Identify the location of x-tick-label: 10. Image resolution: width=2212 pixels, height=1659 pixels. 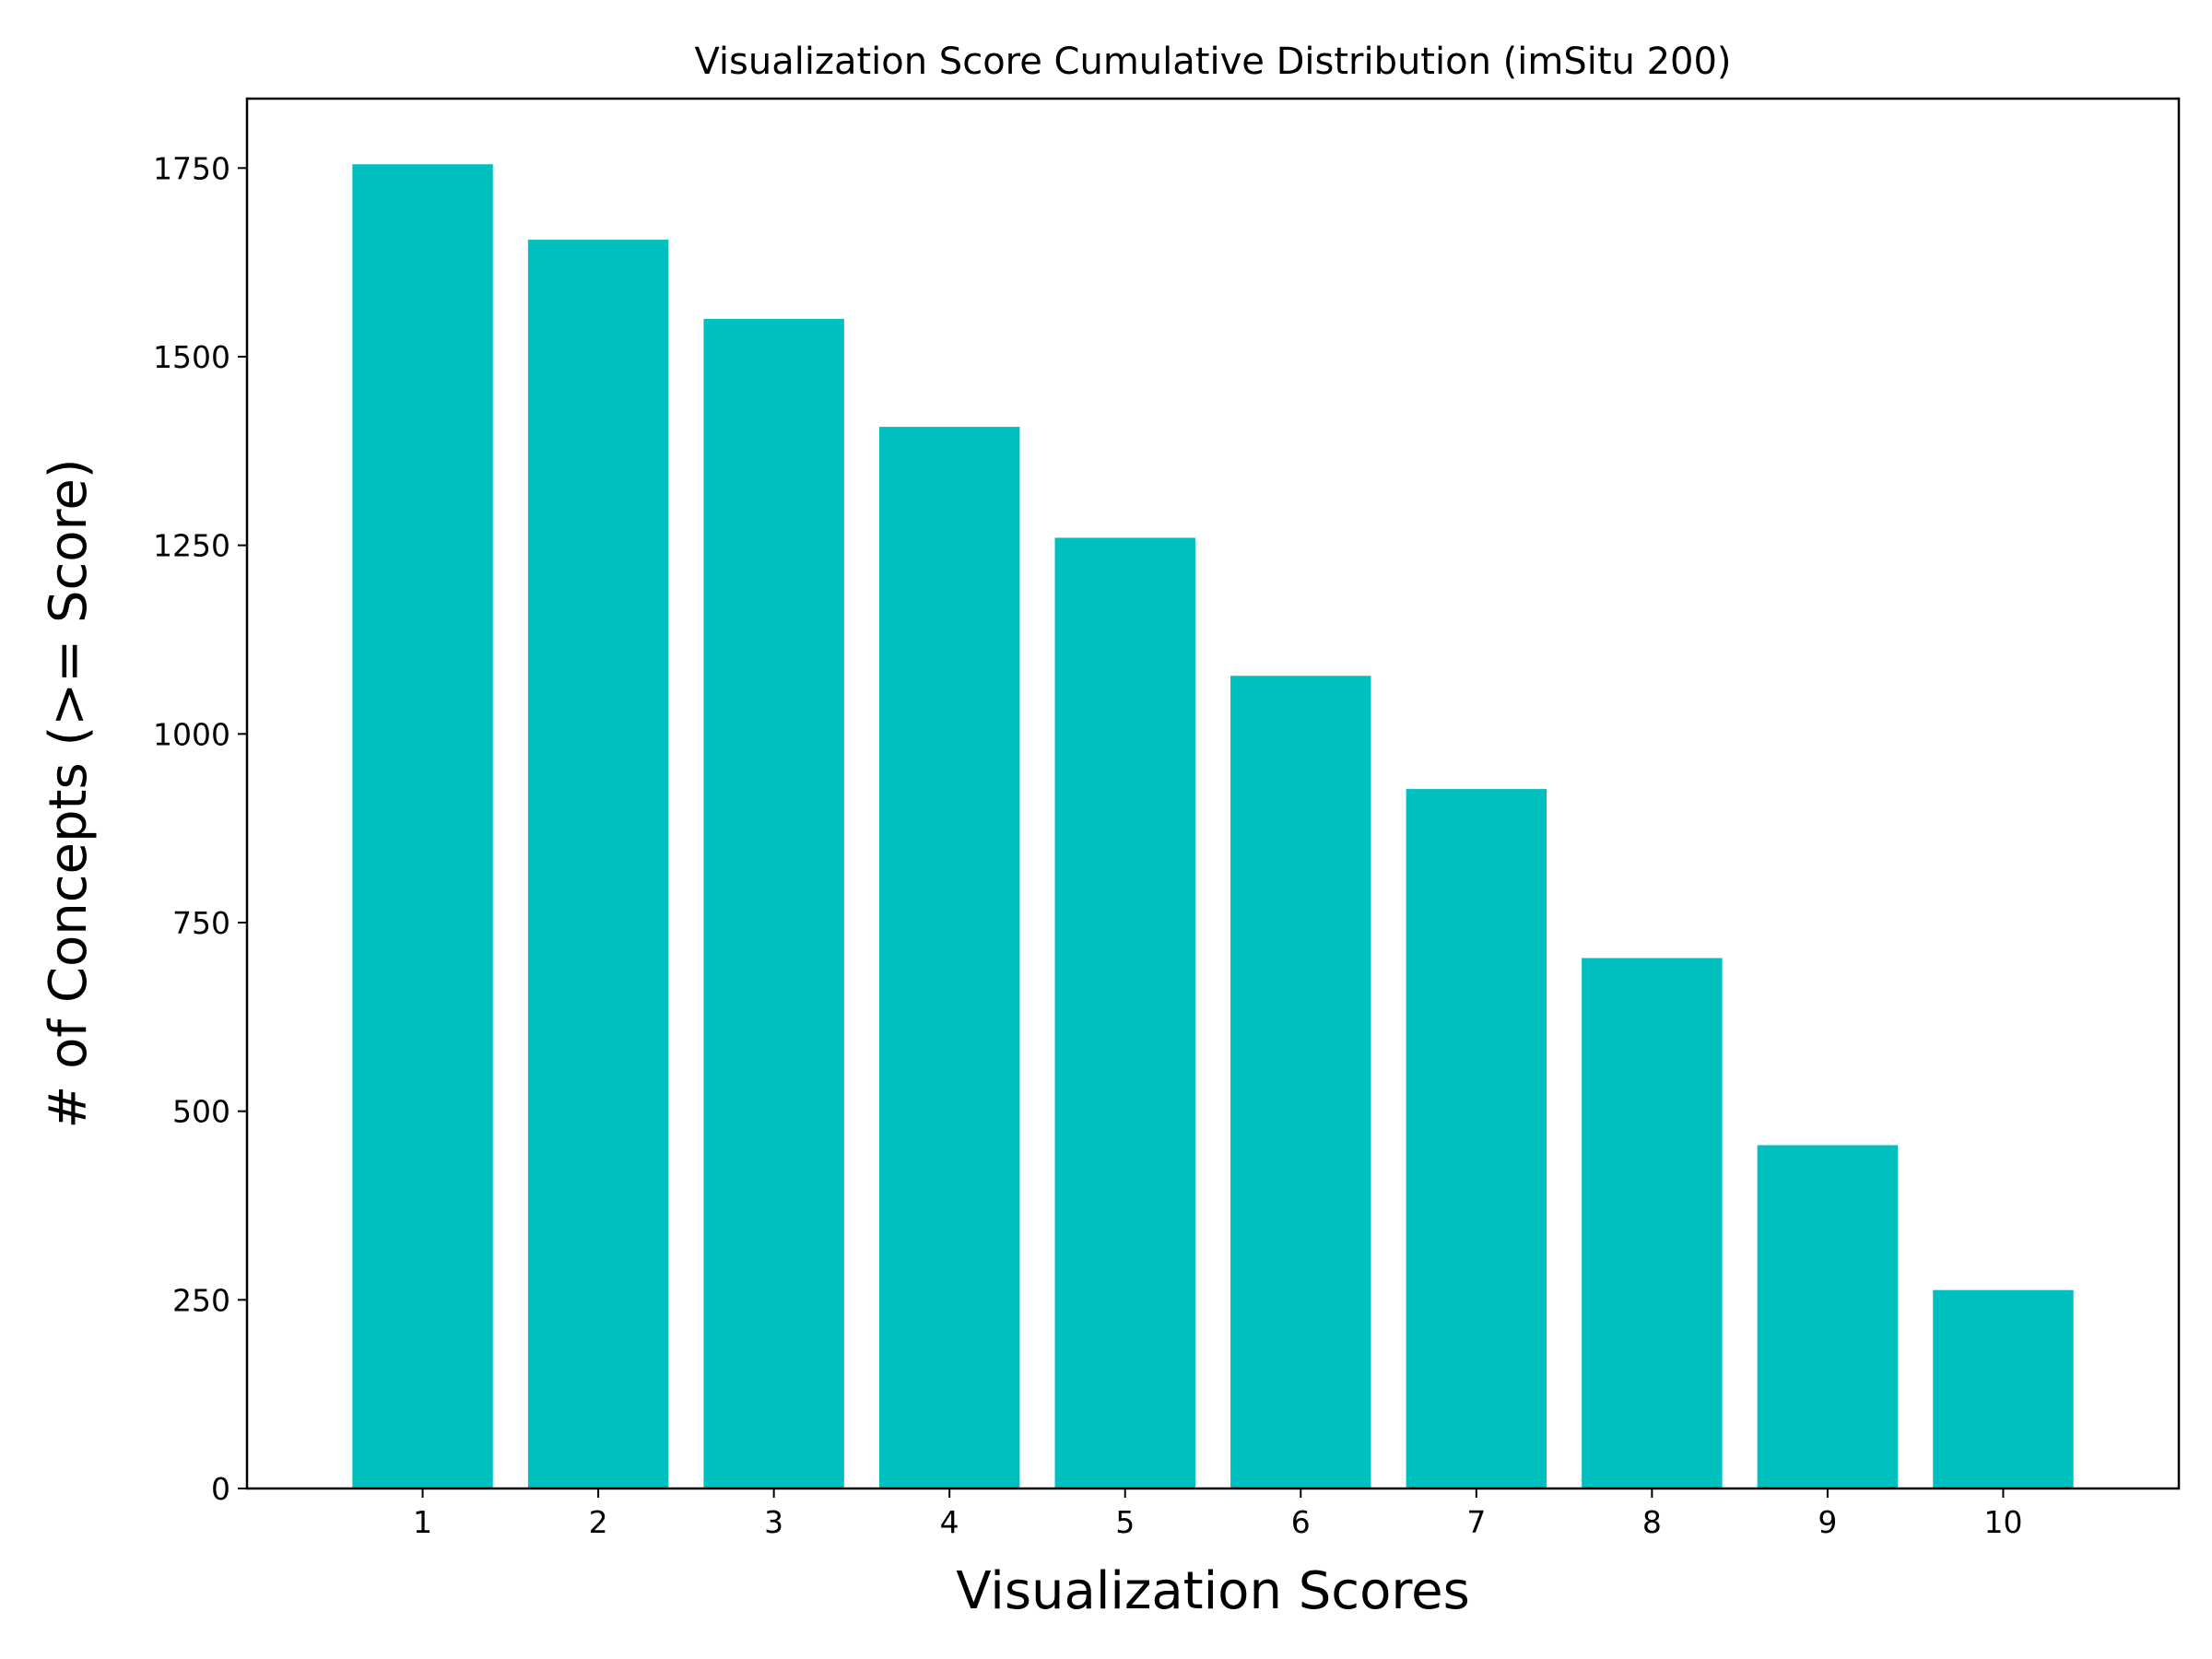
(2002, 1522).